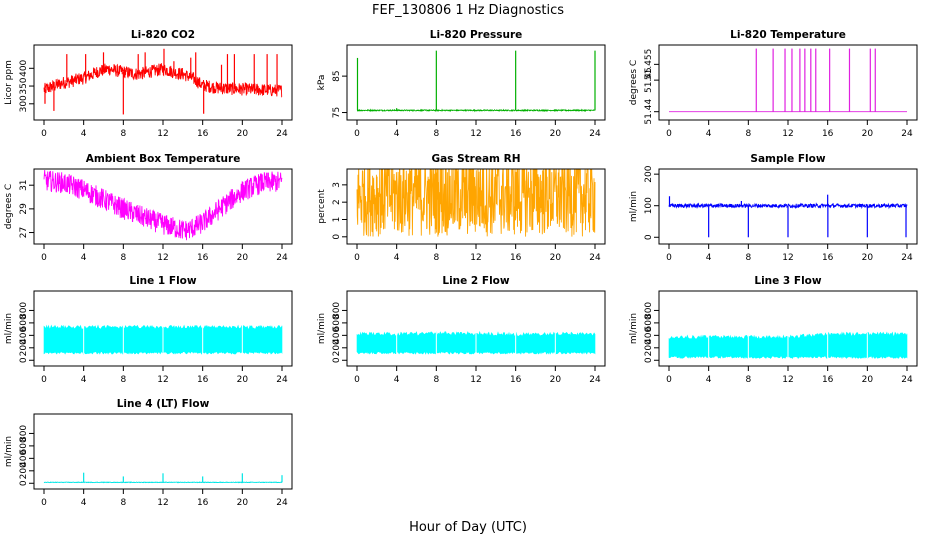  I want to click on y-tick-label: 51.455, so click(649, 65).